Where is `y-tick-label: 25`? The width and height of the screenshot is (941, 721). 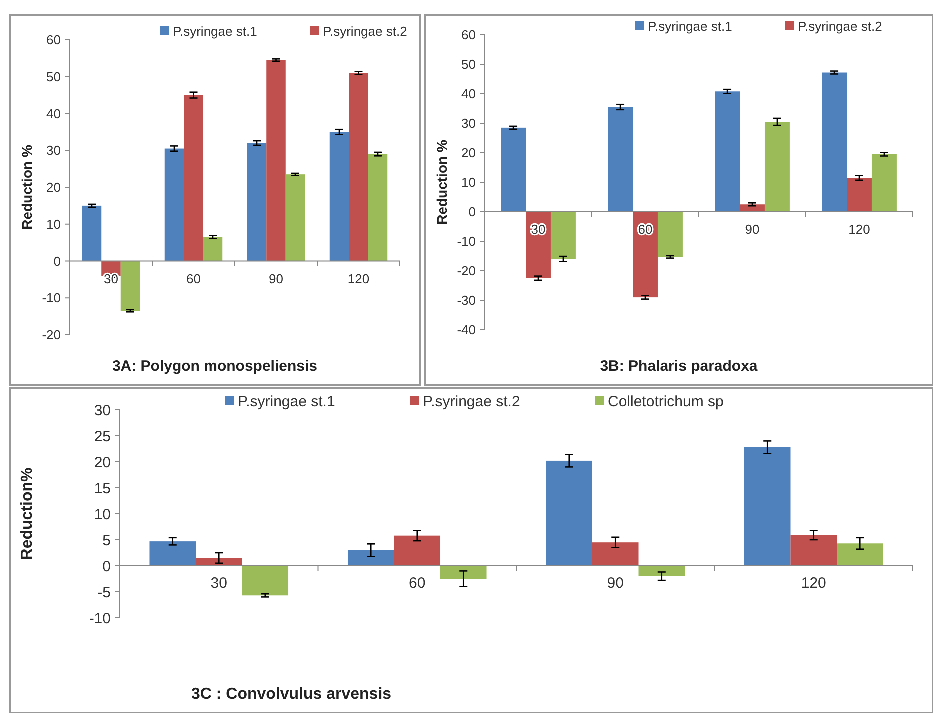
y-tick-label: 25 is located at coordinates (102, 437).